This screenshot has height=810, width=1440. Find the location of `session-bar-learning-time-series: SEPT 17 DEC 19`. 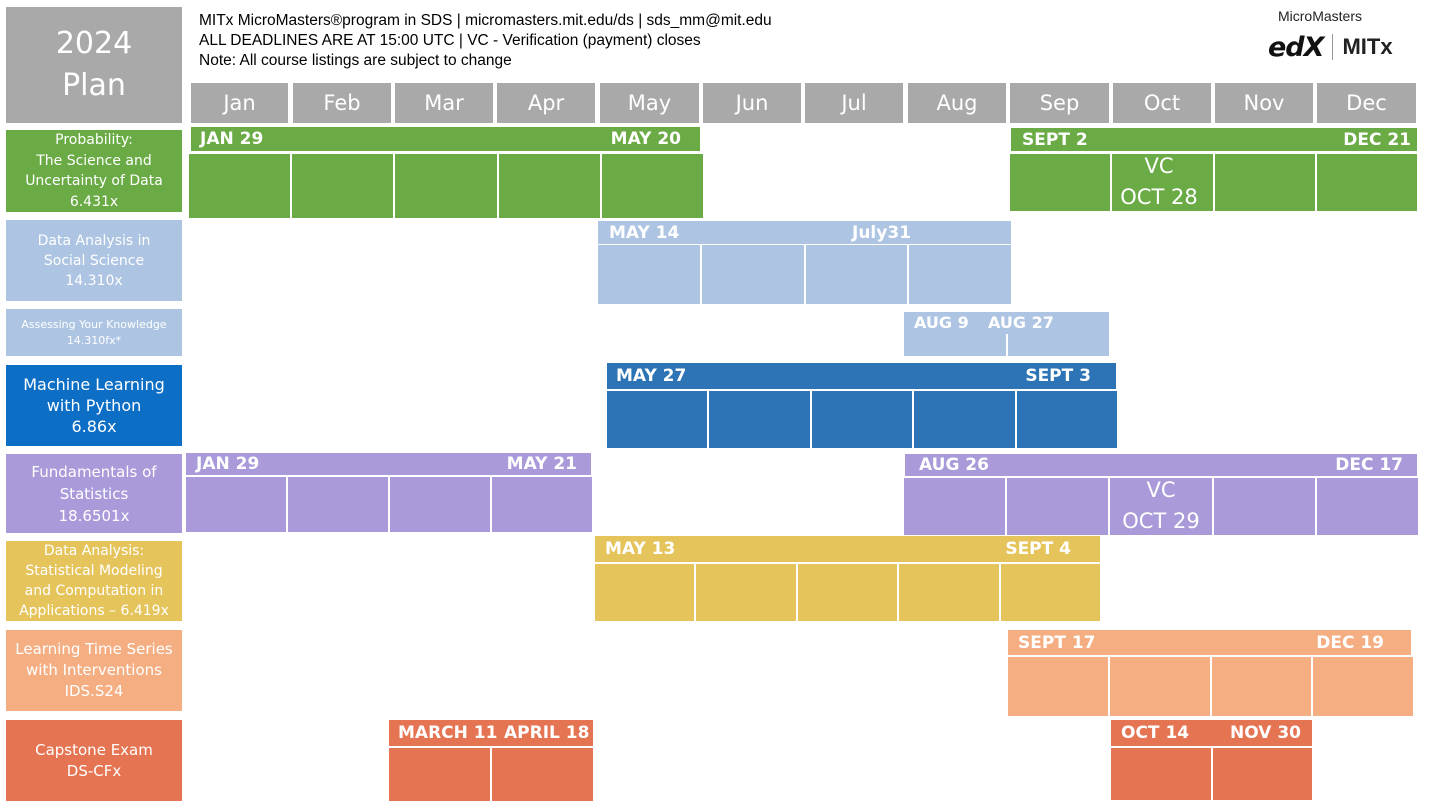

session-bar-learning-time-series: SEPT 17 DEC 19 is located at coordinates (1209, 642).